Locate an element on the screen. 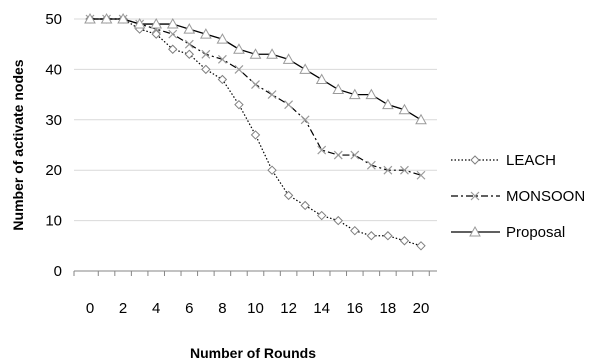 This screenshot has height=361, width=601. x-tick-label: 8 is located at coordinates (222, 308).